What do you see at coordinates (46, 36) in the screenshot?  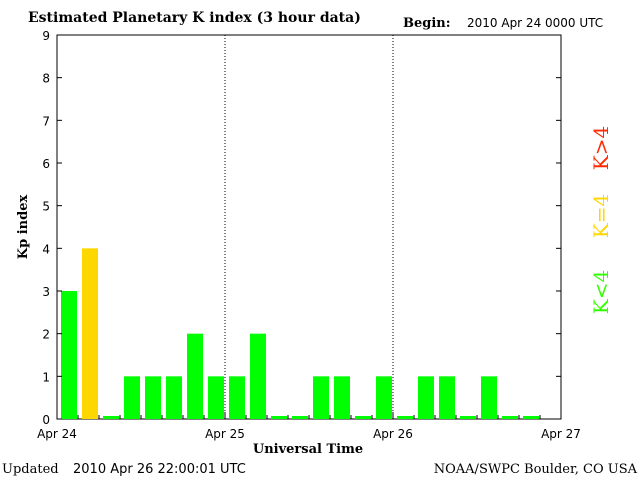 I see `y-tick-label: 9` at bounding box center [46, 36].